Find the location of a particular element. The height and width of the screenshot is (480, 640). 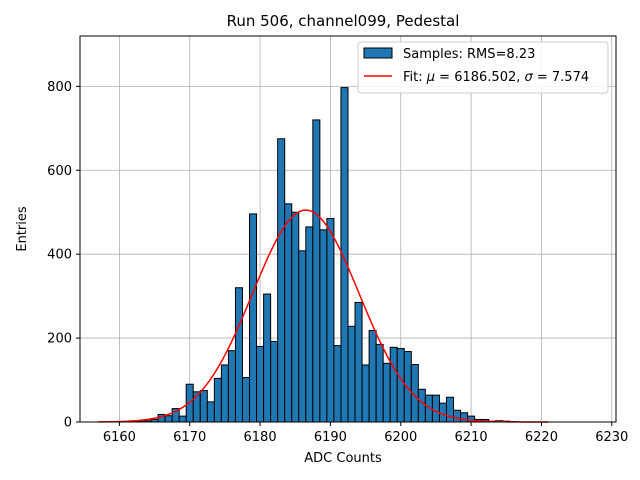

legend-samples-swatch is located at coordinates (378, 53).